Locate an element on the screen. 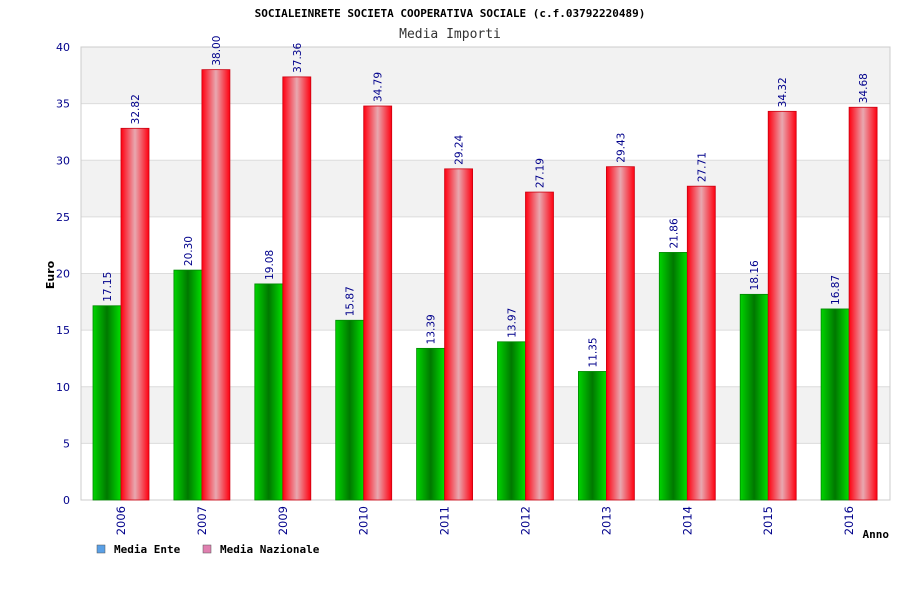 This screenshot has height=600, width=900. x-axis-label: Anno is located at coordinates (876, 534).